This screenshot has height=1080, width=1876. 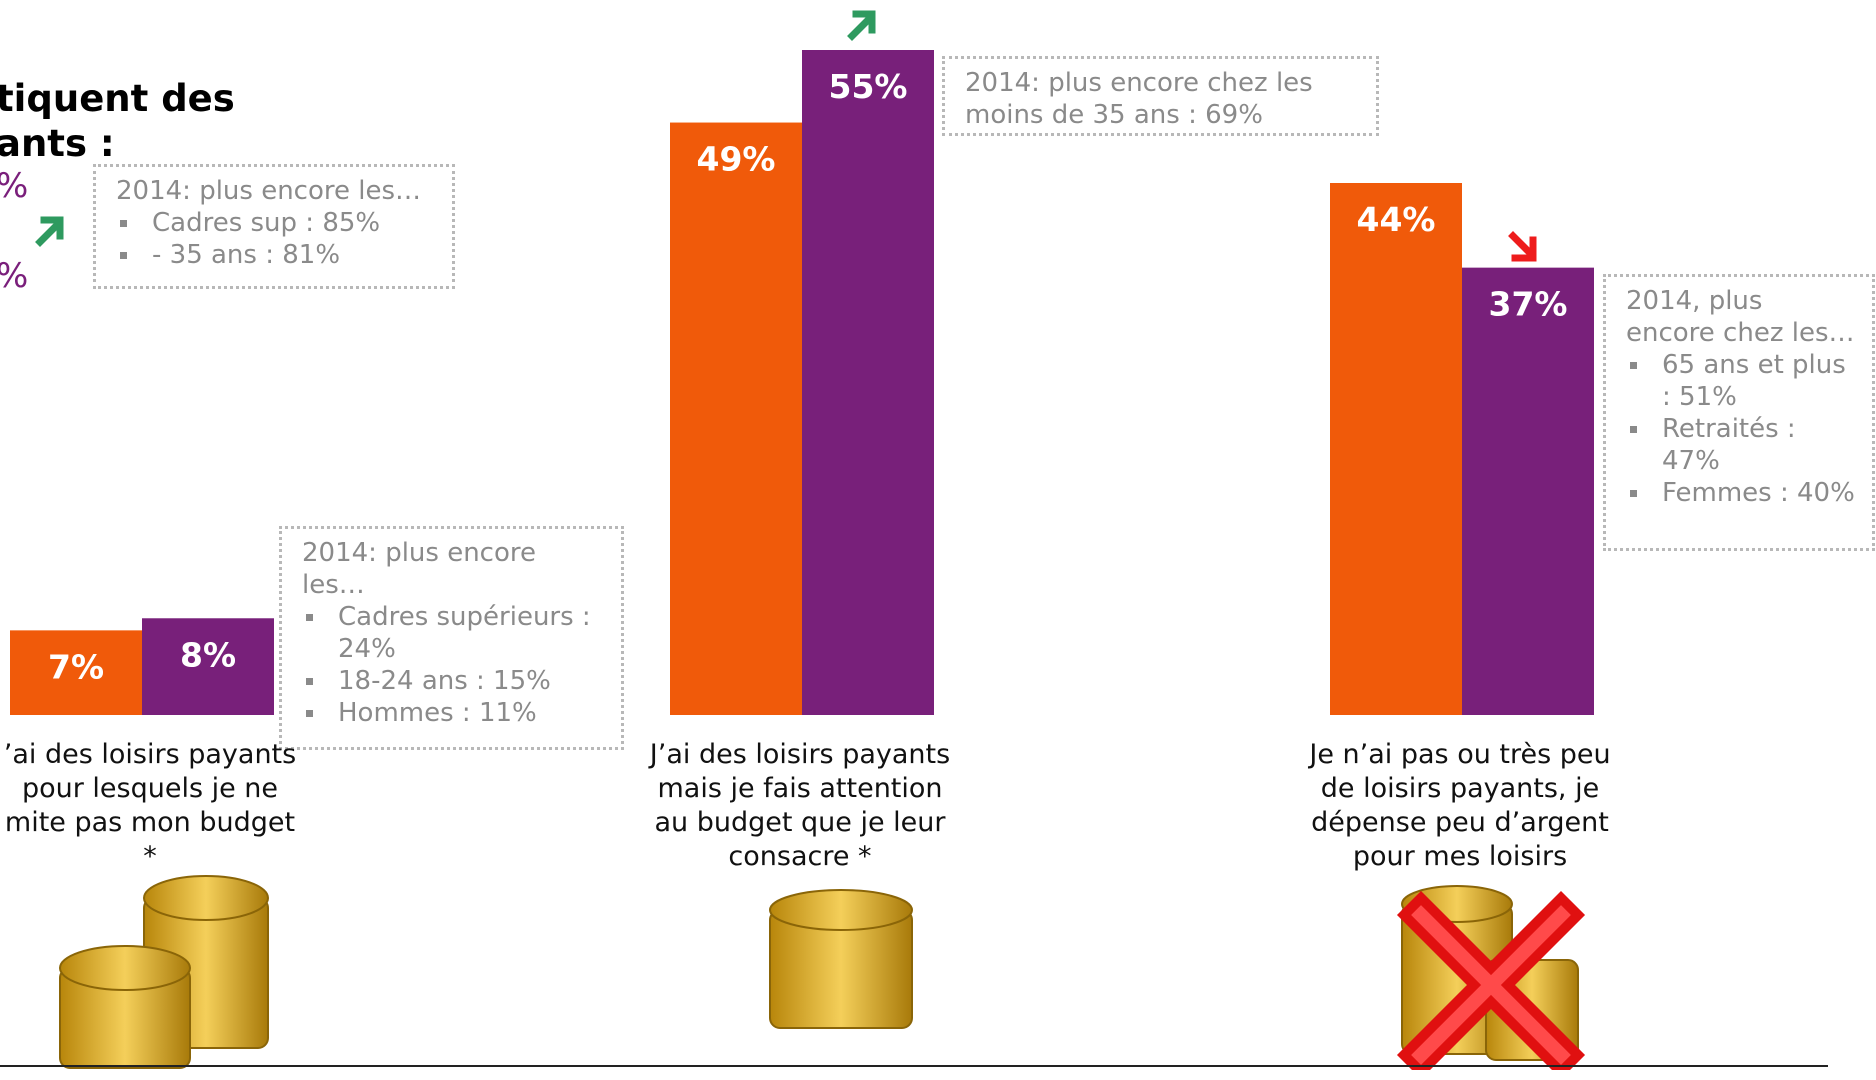 What do you see at coordinates (117, 98) in the screenshot?
I see `heading-line-1: tiquent des` at bounding box center [117, 98].